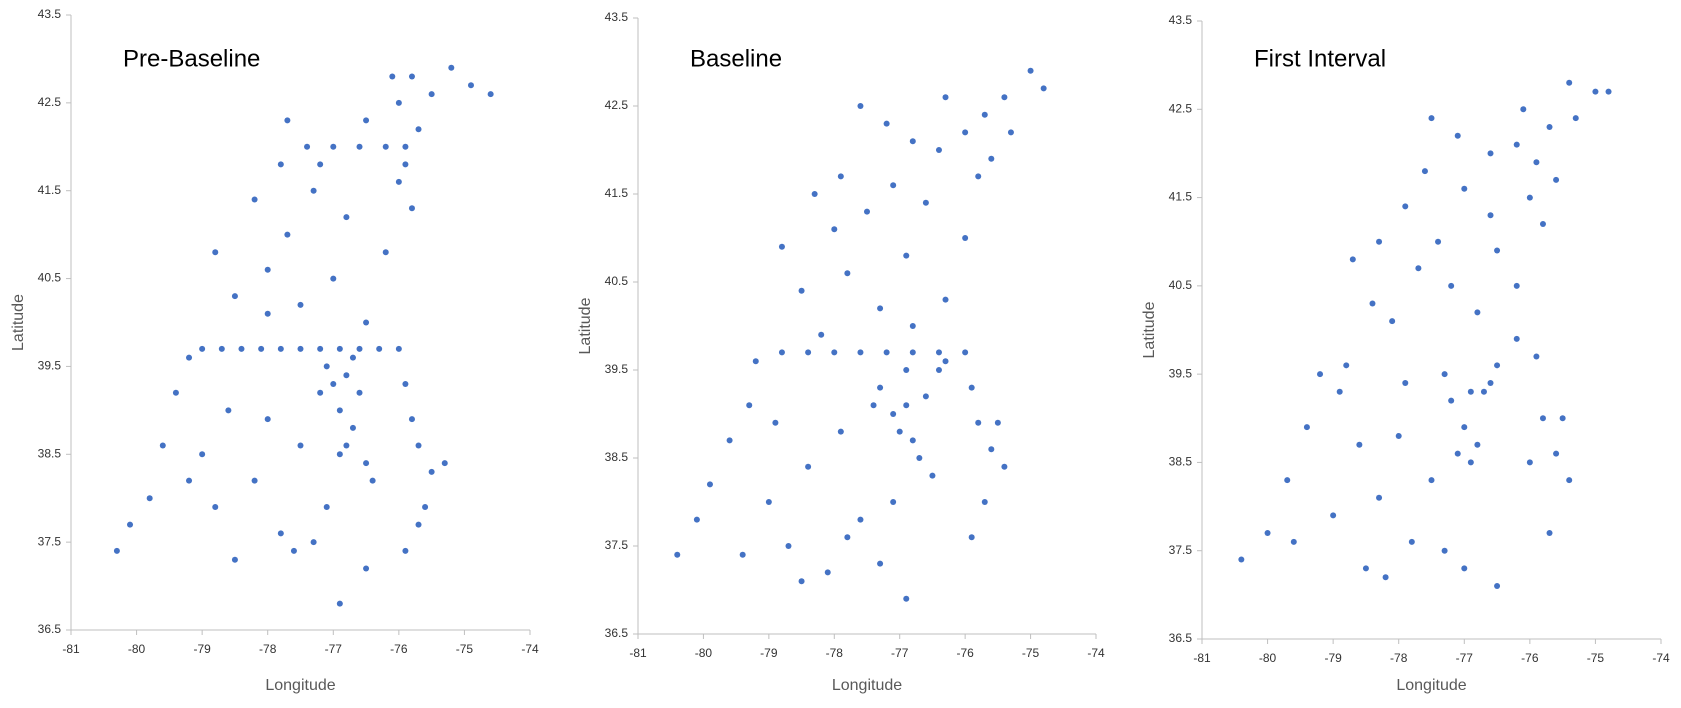 The width and height of the screenshot is (1681, 708). I want to click on x-tick-label: -79, so click(1333, 658).